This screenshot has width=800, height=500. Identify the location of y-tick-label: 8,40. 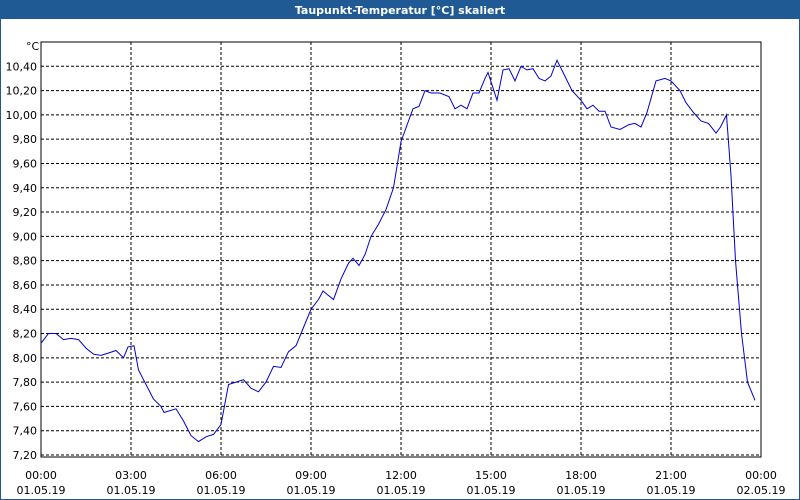
(25, 309).